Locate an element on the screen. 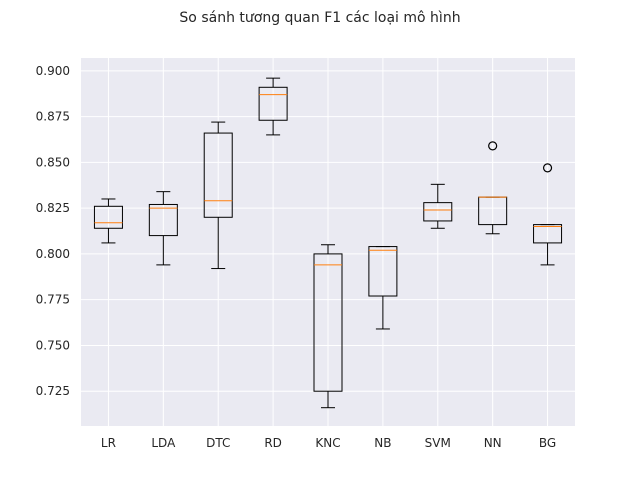  y-tick-label: 0.850 is located at coordinates (53, 162).